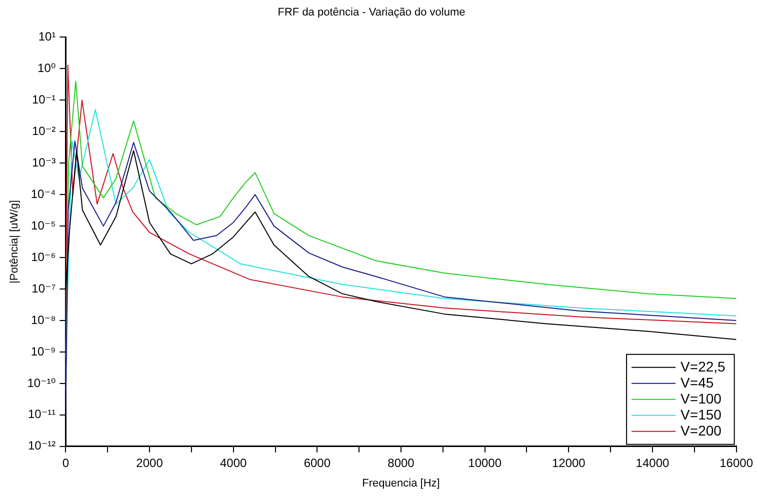  Describe the element at coordinates (43, 193) in the screenshot. I see `y-tick-label: 10⁻⁴` at that location.